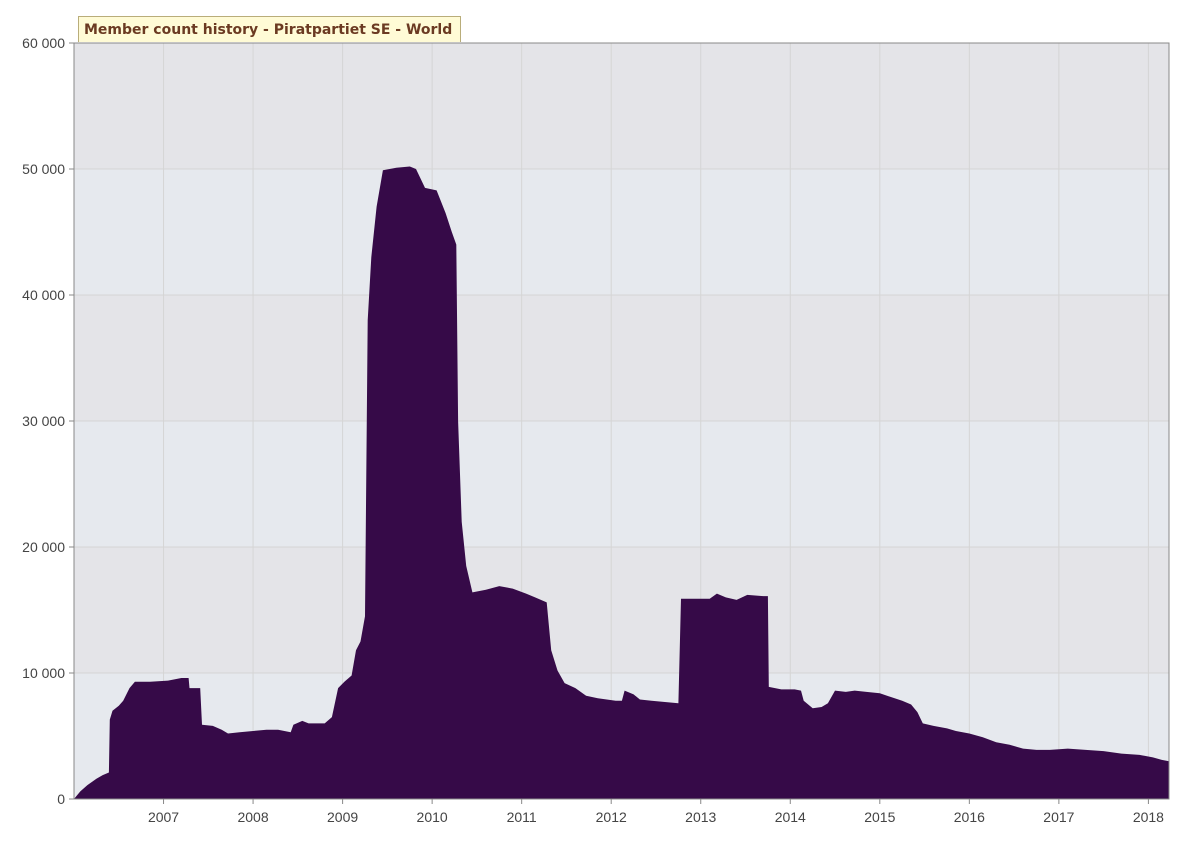  What do you see at coordinates (969, 817) in the screenshot?
I see `x-tick-label: 2016` at bounding box center [969, 817].